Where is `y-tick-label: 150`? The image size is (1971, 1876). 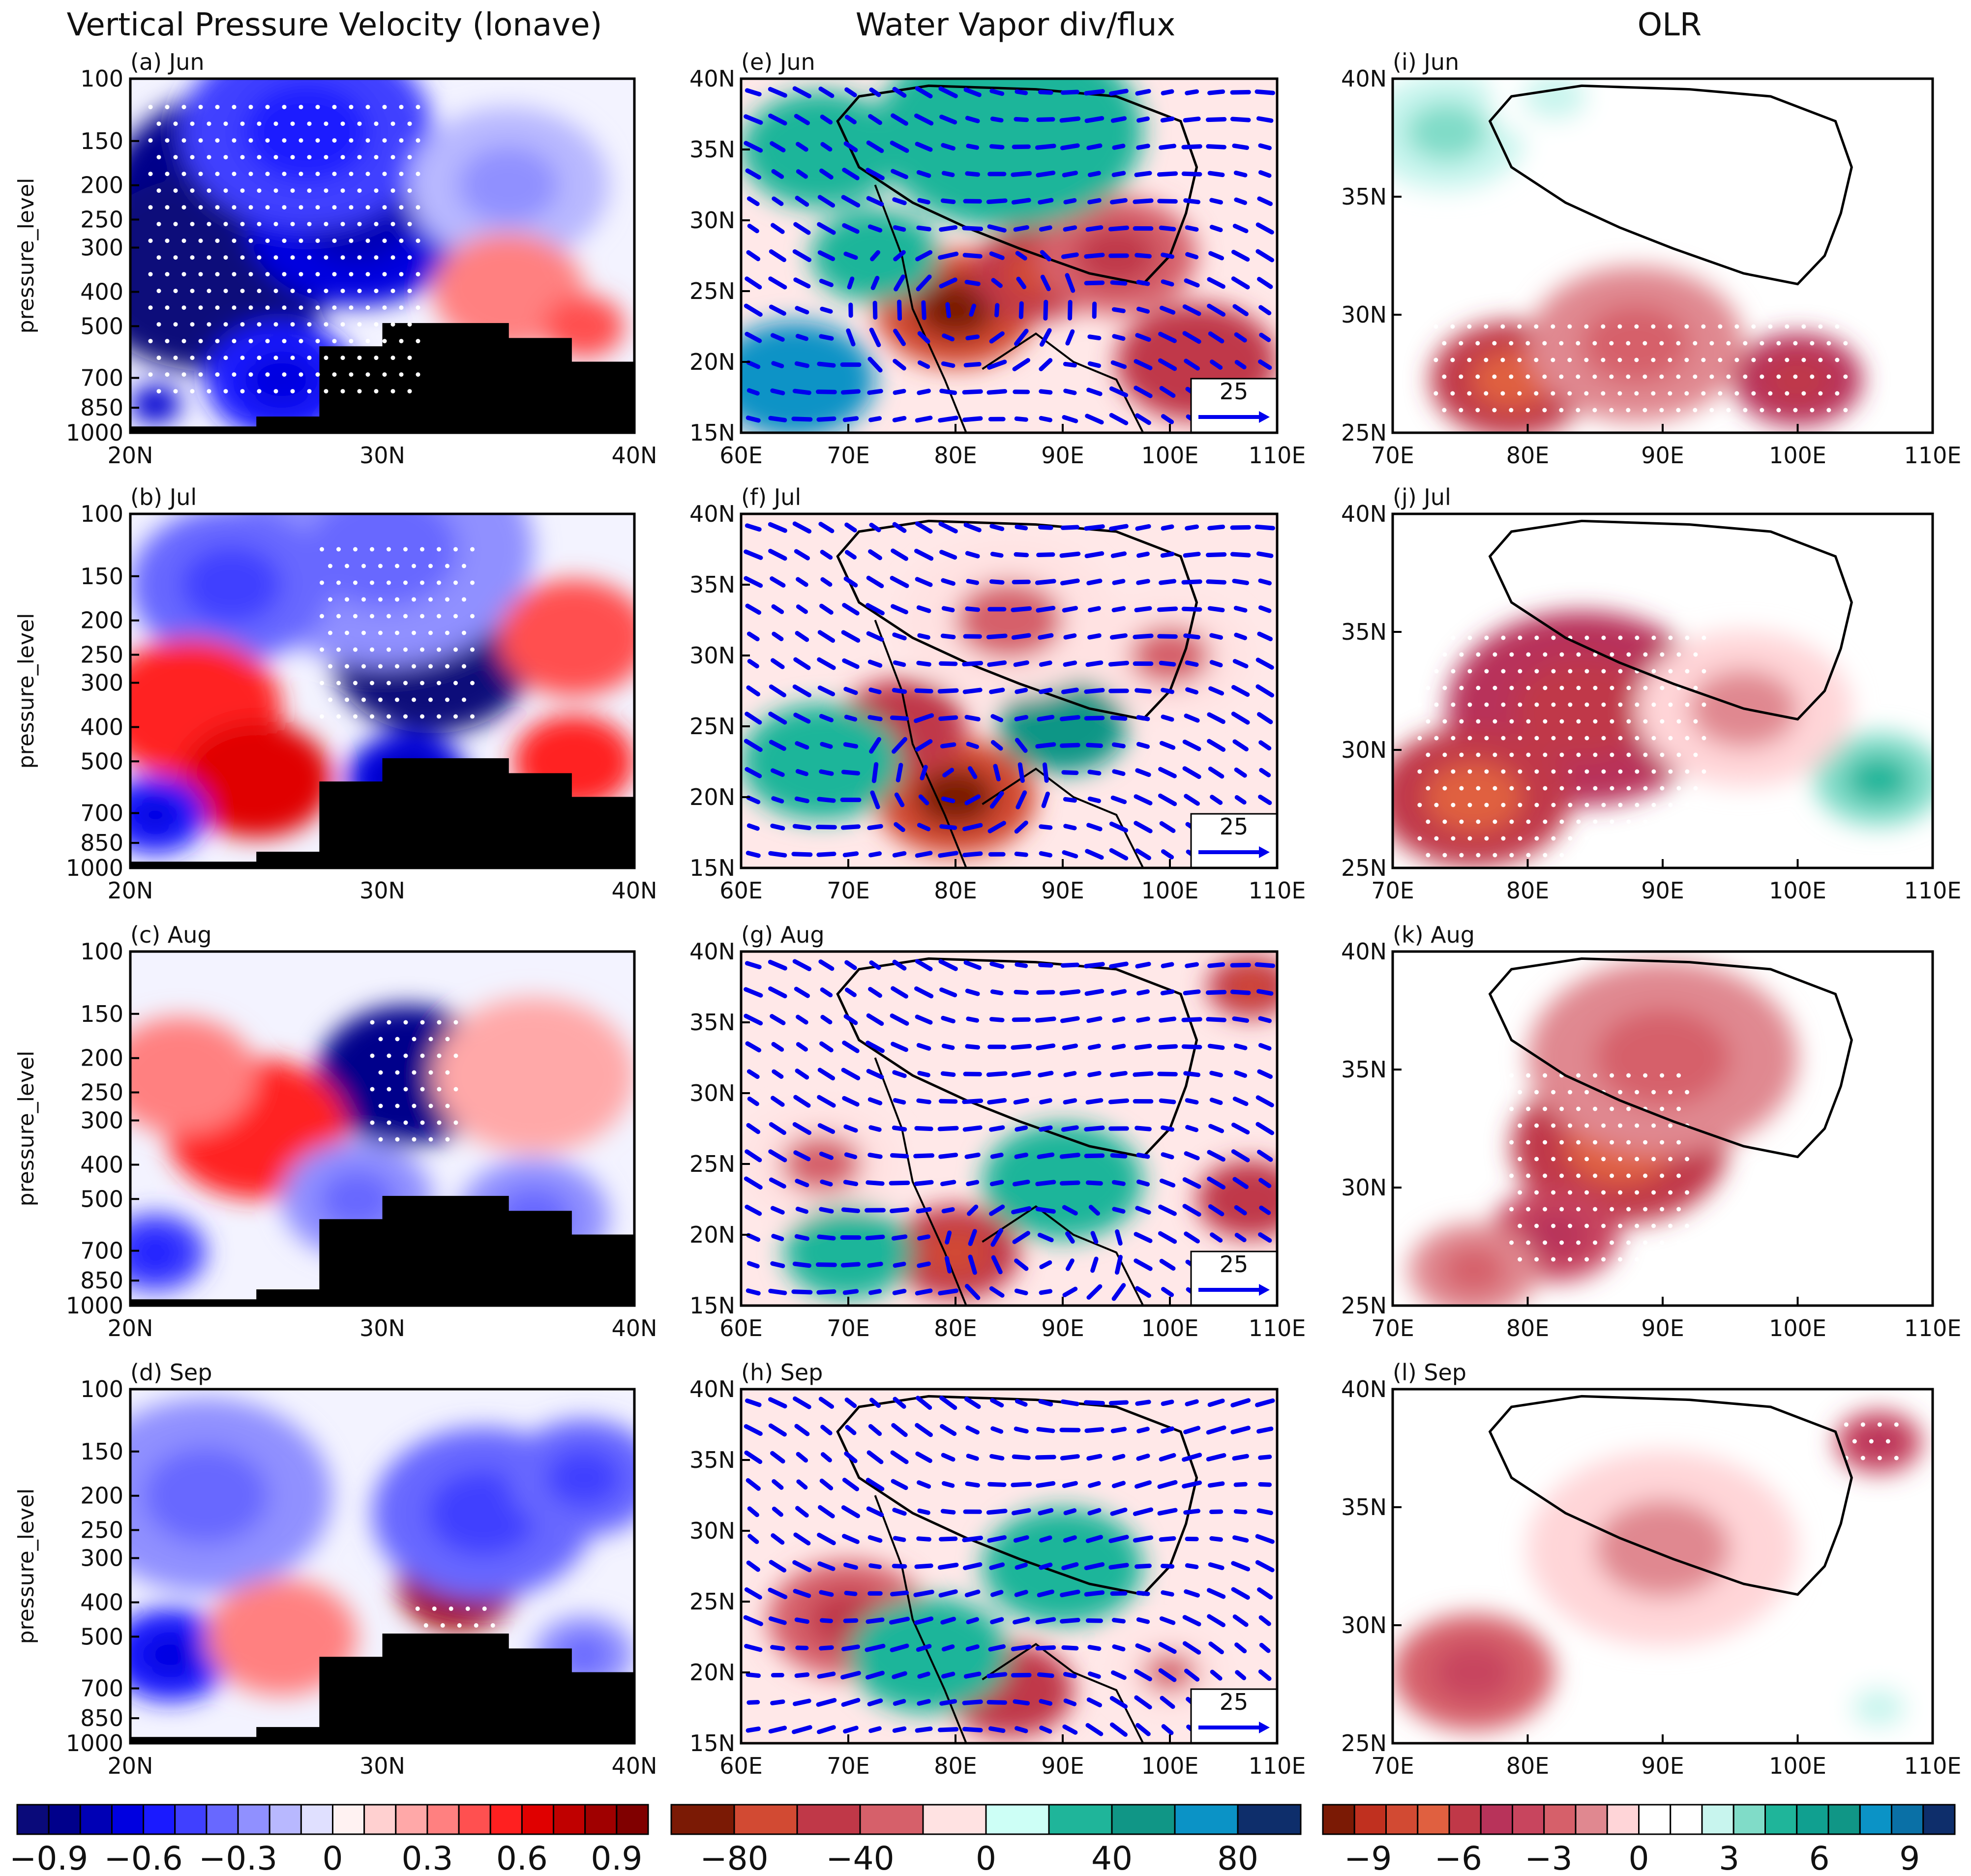 y-tick-label: 150 is located at coordinates (101, 141).